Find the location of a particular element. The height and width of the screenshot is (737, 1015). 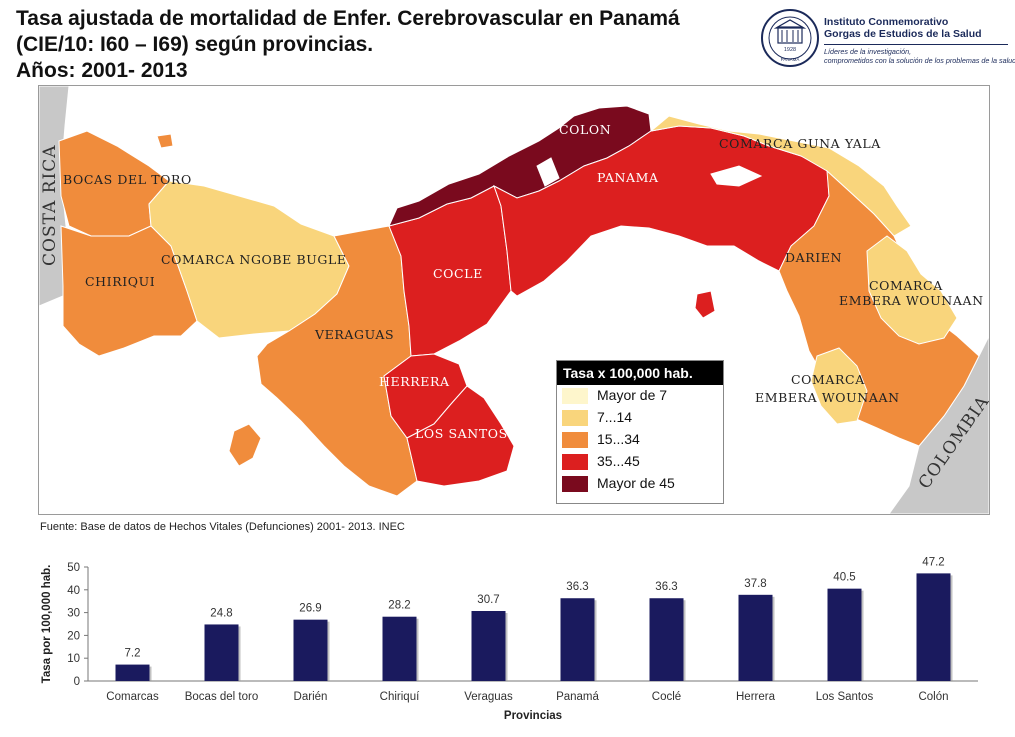

y-tick-label: 20 is located at coordinates (73, 636).